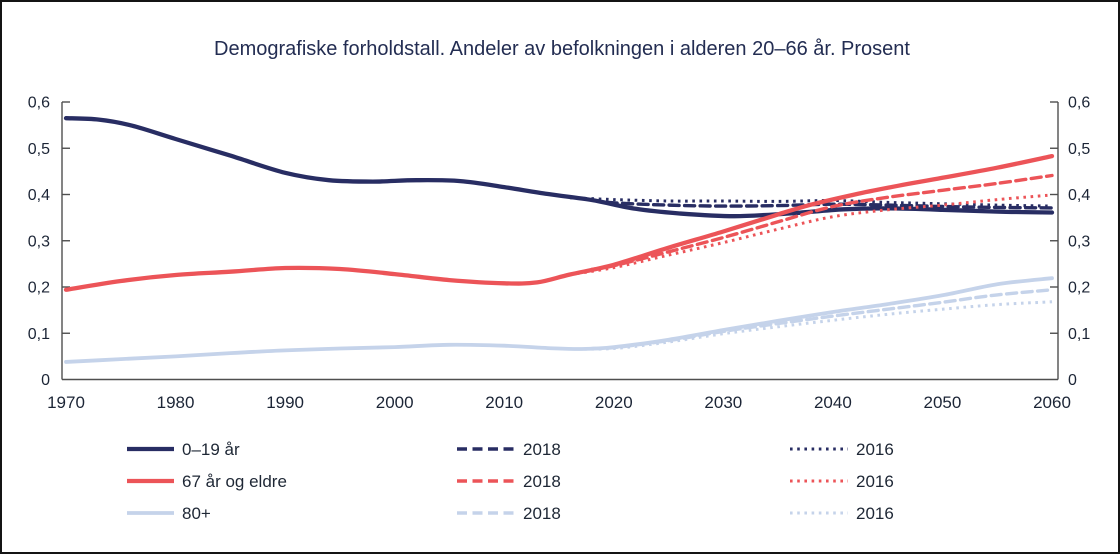  I want to click on legend-label: 80+, so click(196, 513).